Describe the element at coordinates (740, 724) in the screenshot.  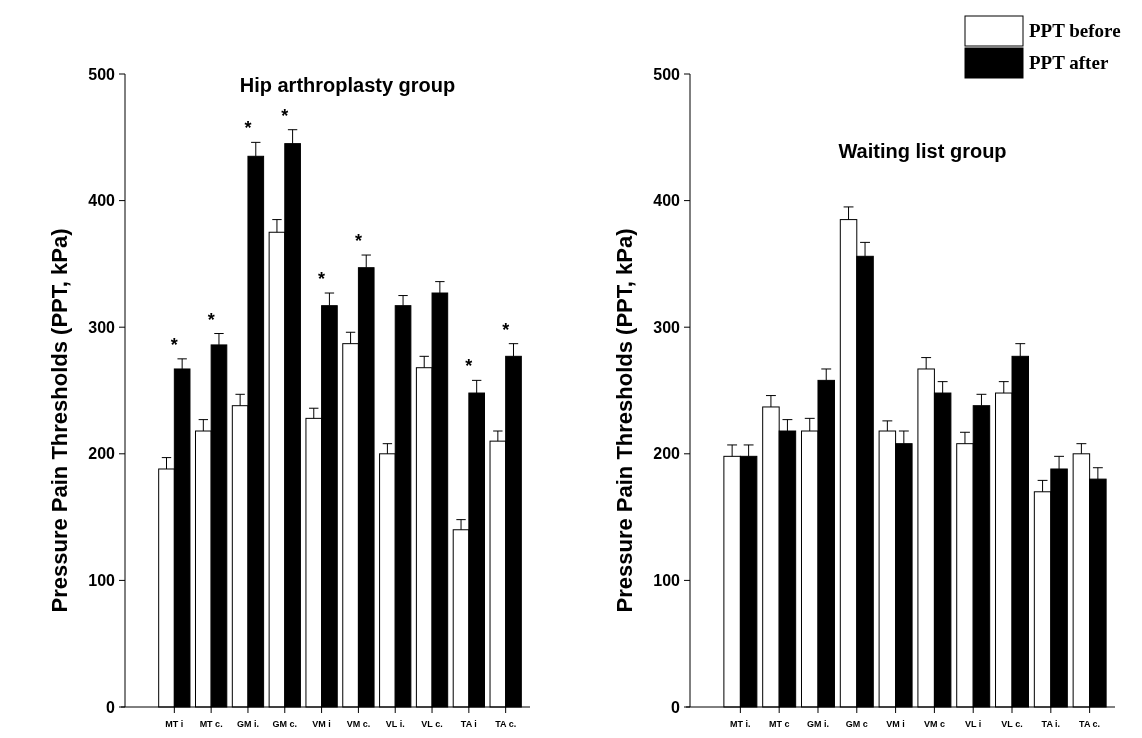
I see `x-tick-label: MT i.` at that location.